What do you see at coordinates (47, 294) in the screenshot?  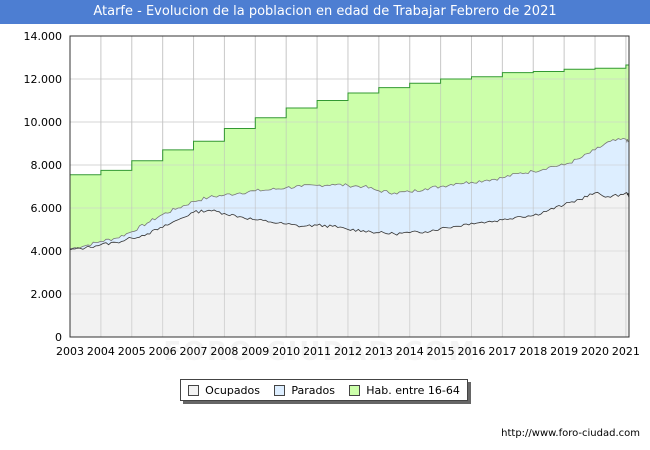 I see `y-tick-label: 2.000` at bounding box center [47, 294].